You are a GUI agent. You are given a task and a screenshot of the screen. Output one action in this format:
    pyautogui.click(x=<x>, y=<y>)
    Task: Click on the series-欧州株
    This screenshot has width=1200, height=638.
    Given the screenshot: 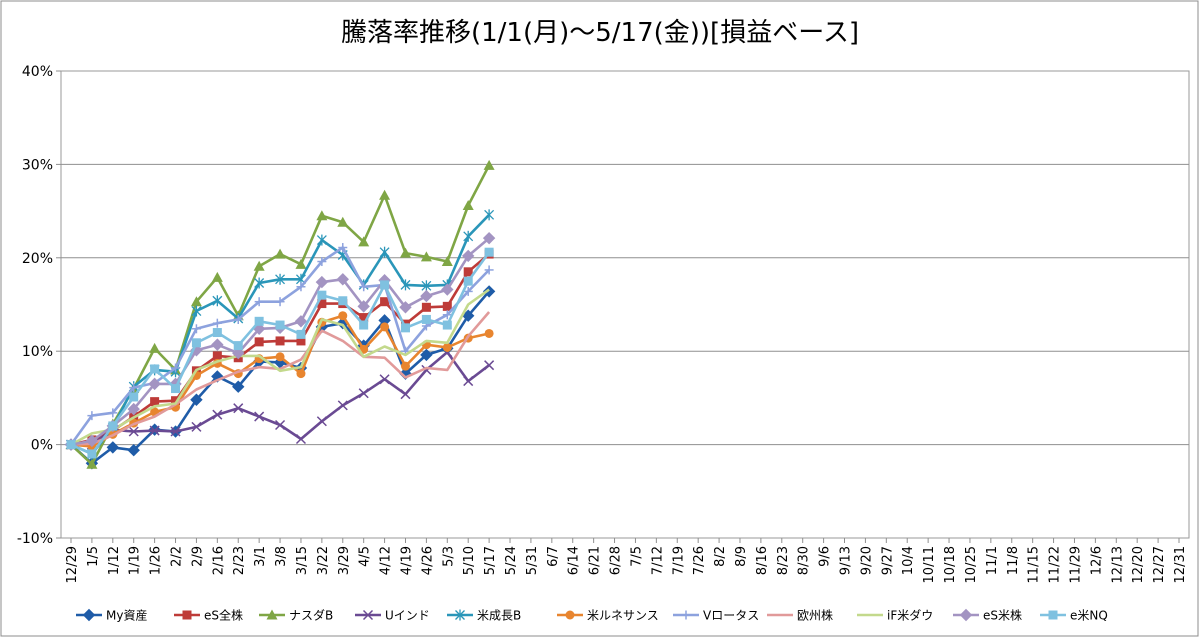 What is the action you would take?
    pyautogui.click(x=280, y=378)
    